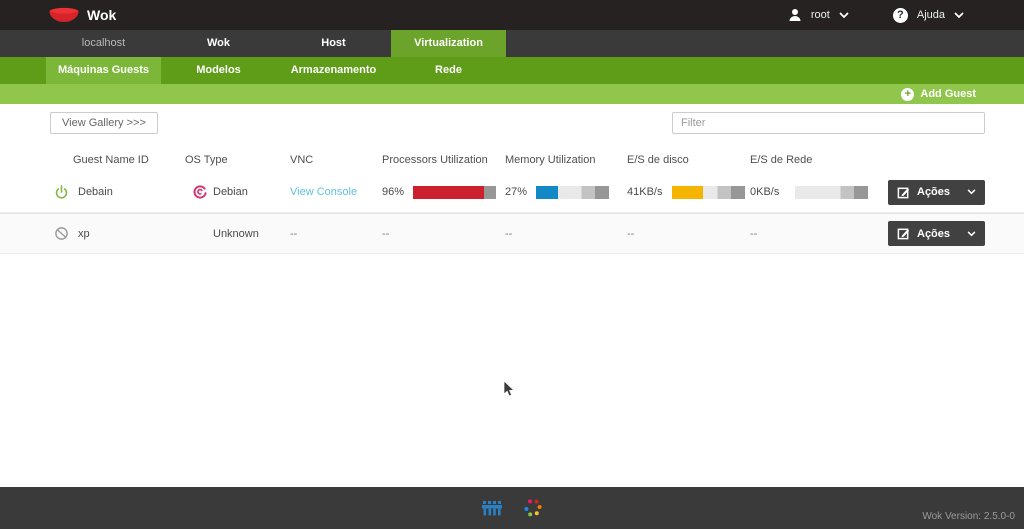 The width and height of the screenshot is (1024, 529). I want to click on table-row: xp Unknown -- -- -- -- -- Ações, so click(512, 233).